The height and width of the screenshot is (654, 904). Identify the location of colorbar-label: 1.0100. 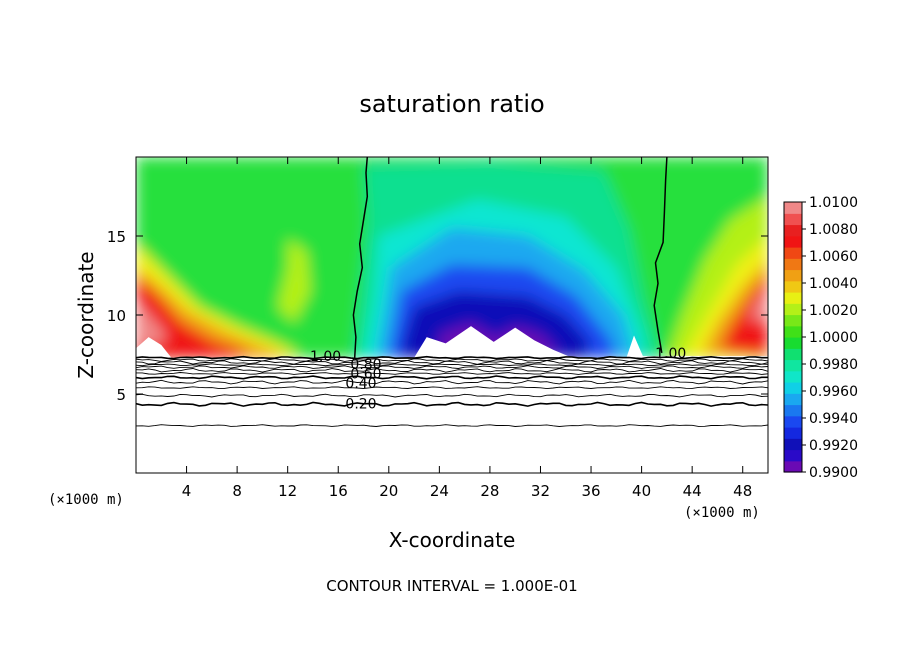
(833, 203).